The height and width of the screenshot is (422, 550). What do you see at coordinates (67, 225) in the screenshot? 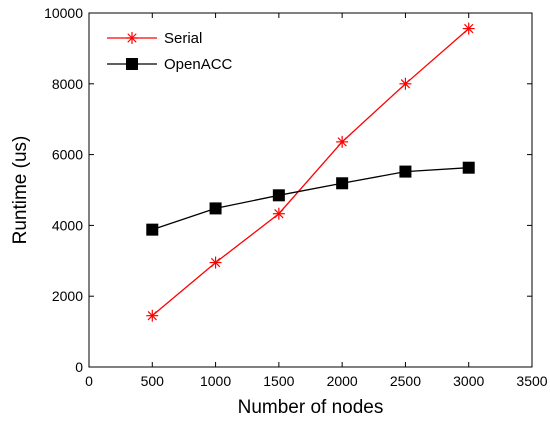
I see `y-tick-label: 4000` at bounding box center [67, 225].